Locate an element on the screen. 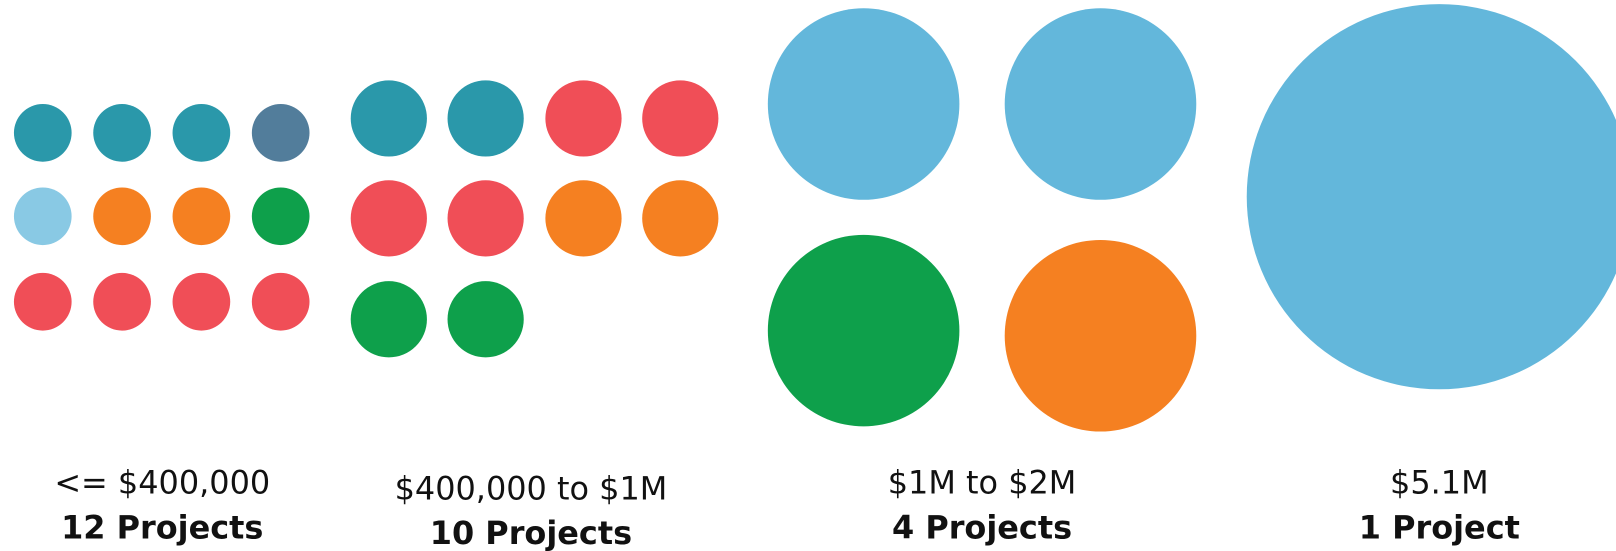  group-label: $1M to $2M is located at coordinates (982, 482).